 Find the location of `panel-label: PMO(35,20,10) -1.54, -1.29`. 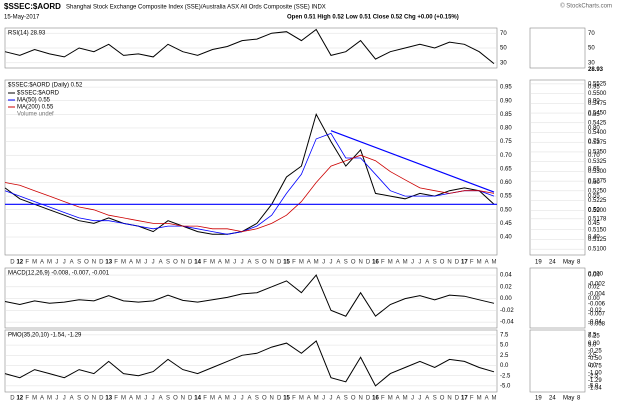

panel-label: PMO(35,20,10) -1.54, -1.29 is located at coordinates (45, 336).